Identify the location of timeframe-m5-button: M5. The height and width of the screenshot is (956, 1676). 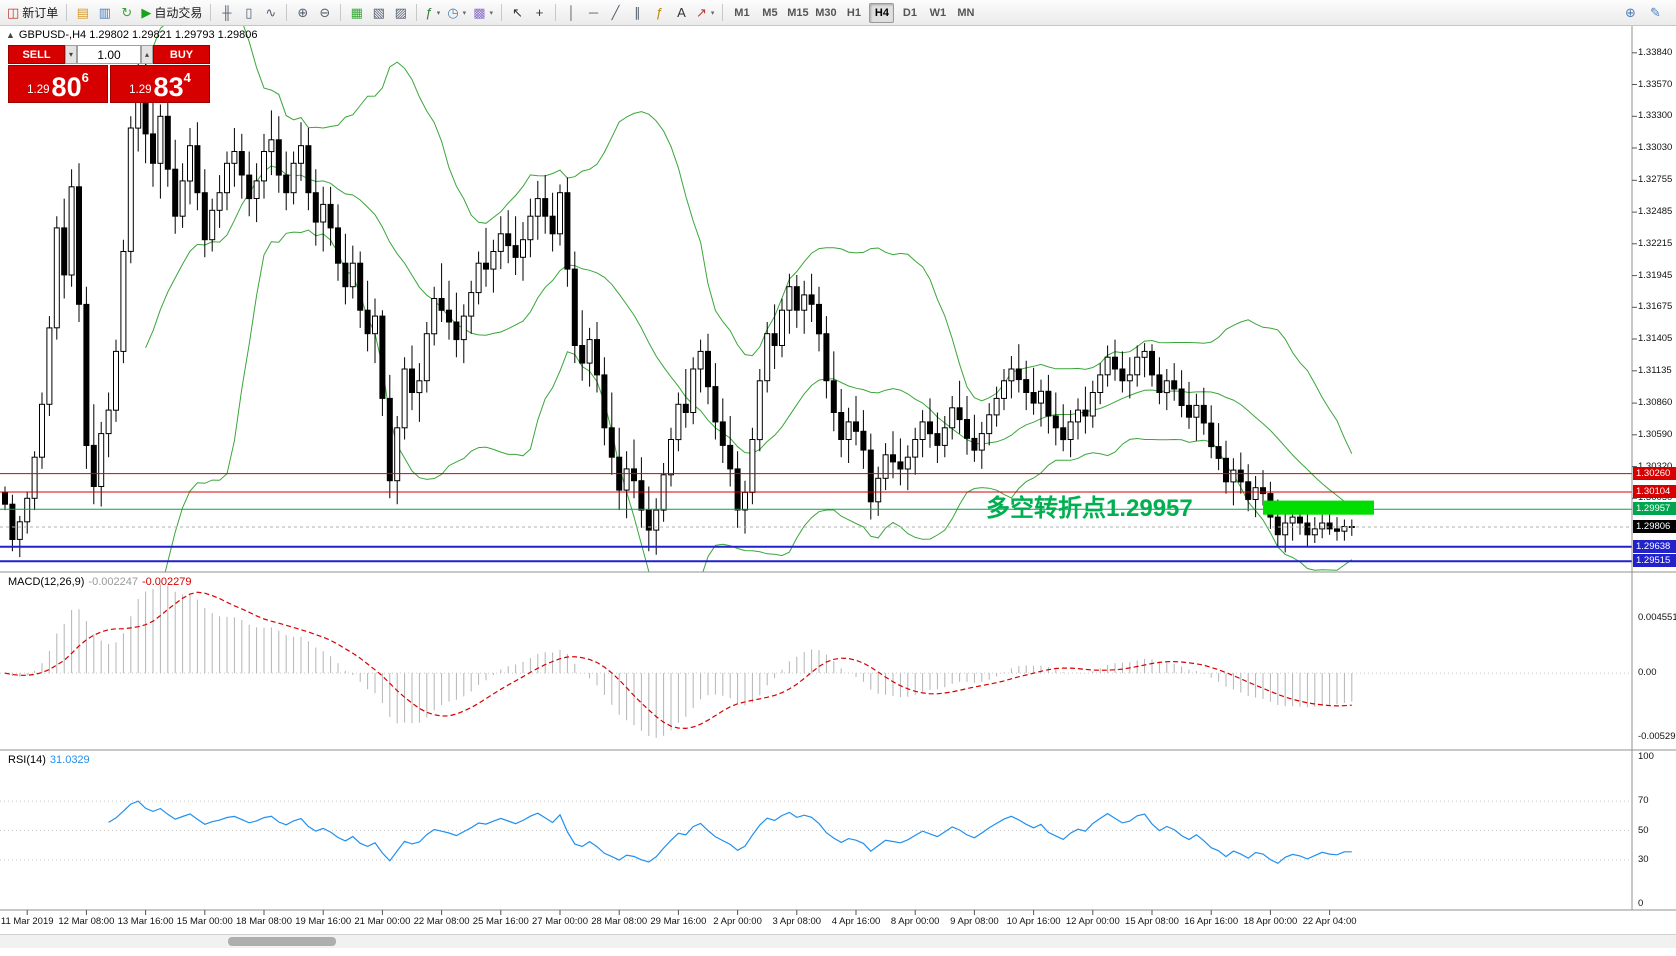
(770, 12).